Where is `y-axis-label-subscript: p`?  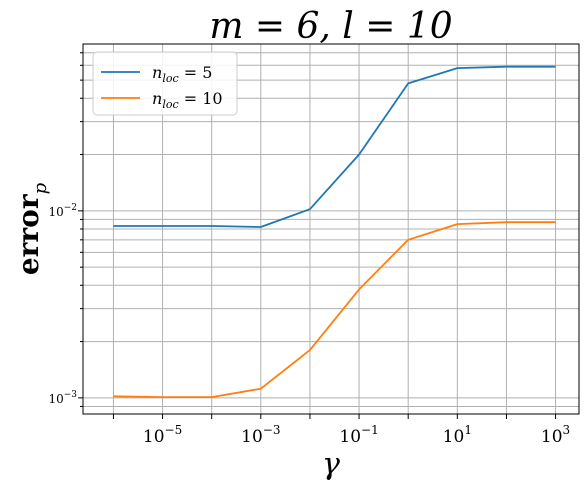
y-axis-label-subscript: p is located at coordinates (40, 188).